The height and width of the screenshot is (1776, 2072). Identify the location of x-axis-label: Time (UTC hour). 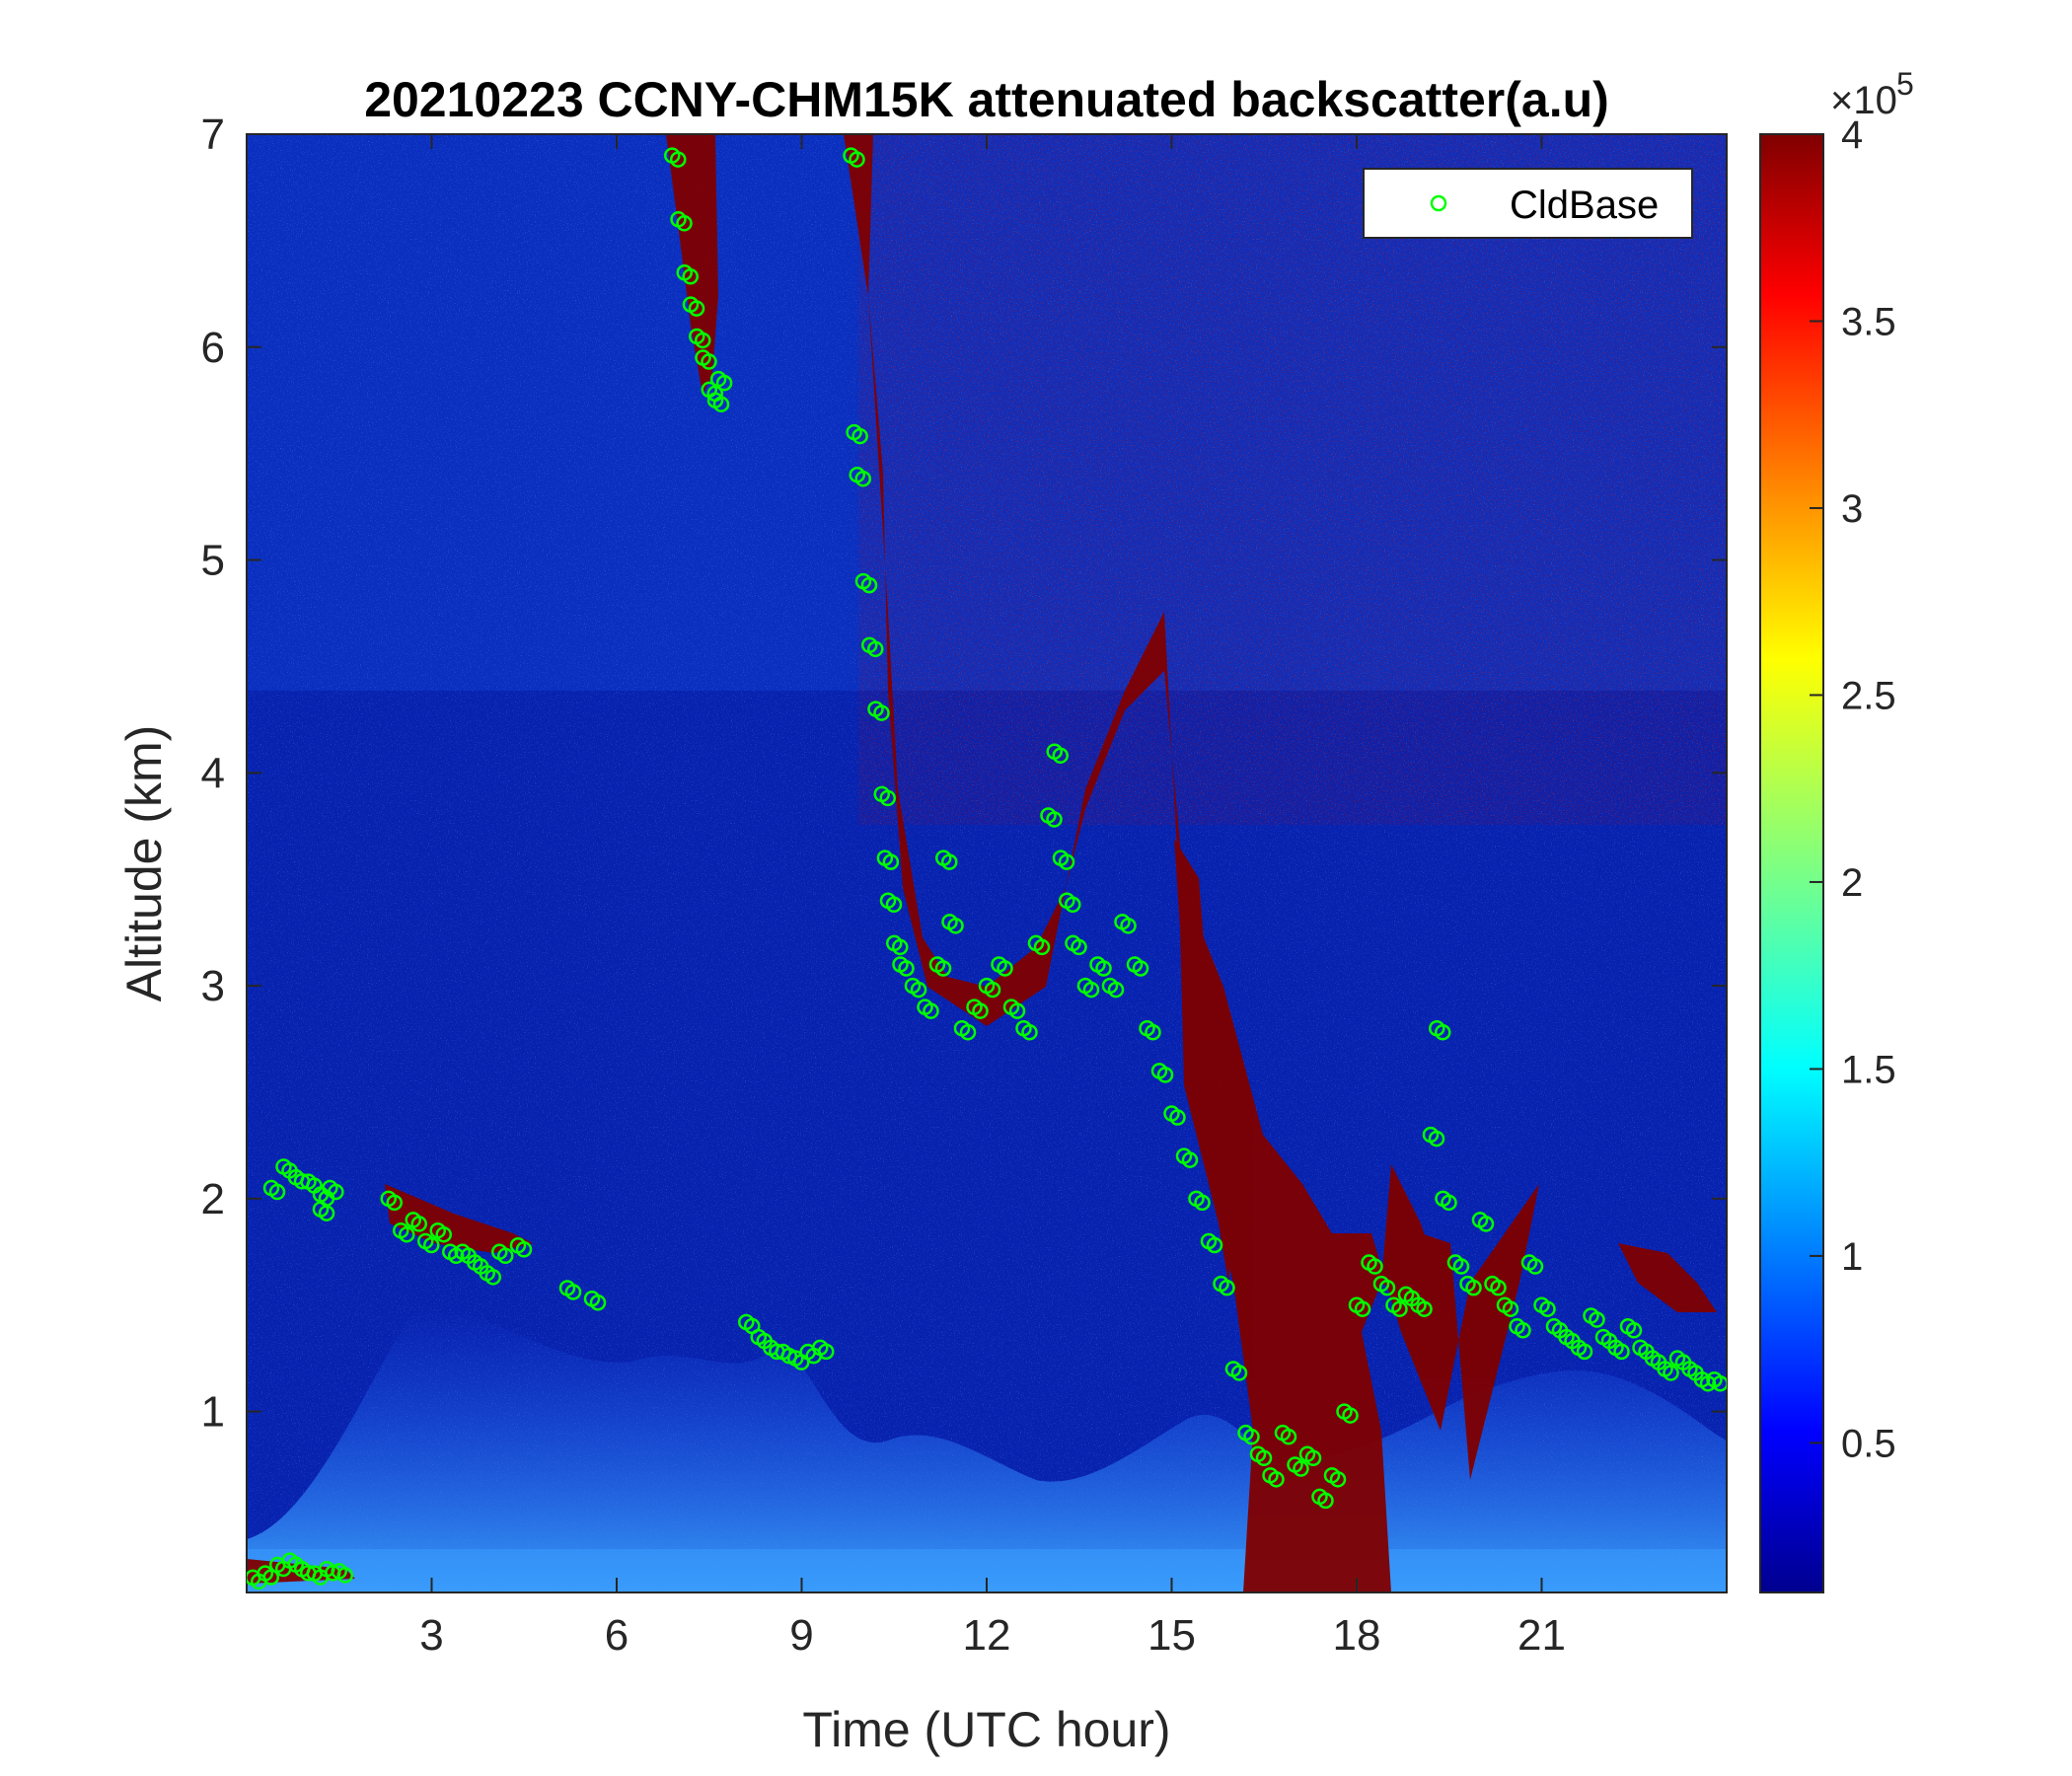
(986, 1729).